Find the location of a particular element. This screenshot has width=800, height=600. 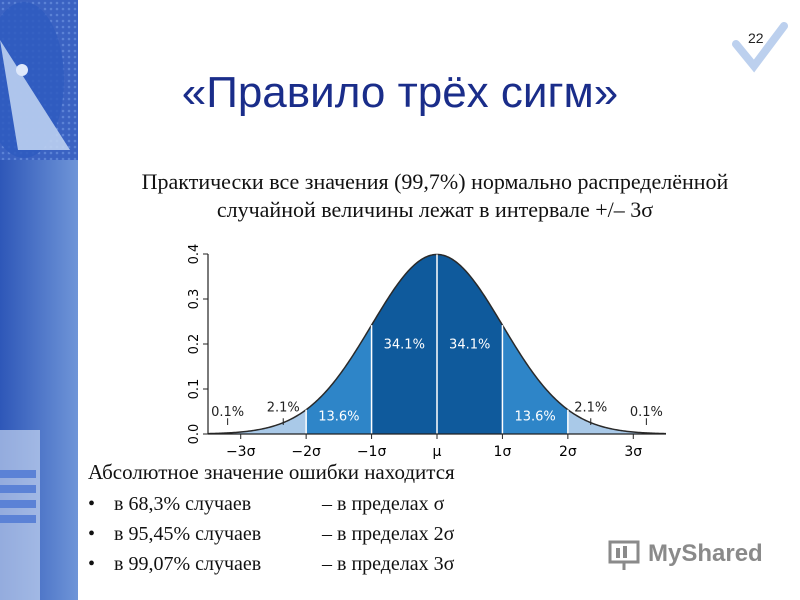

absolute-error-text: Абсолютное значение ошибки находится is located at coordinates (271, 472).